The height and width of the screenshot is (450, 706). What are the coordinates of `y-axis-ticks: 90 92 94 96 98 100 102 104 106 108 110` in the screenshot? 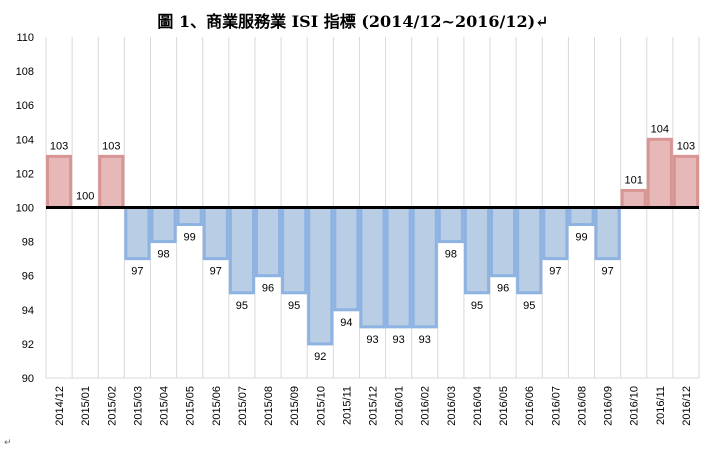 It's located at (25, 208).